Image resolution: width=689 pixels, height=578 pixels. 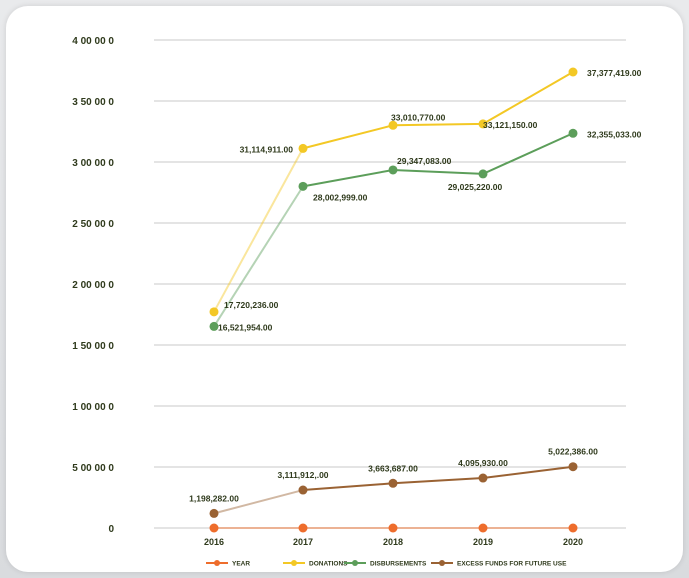 I want to click on data-label: 3,111,912,.00, so click(x=302, y=475).